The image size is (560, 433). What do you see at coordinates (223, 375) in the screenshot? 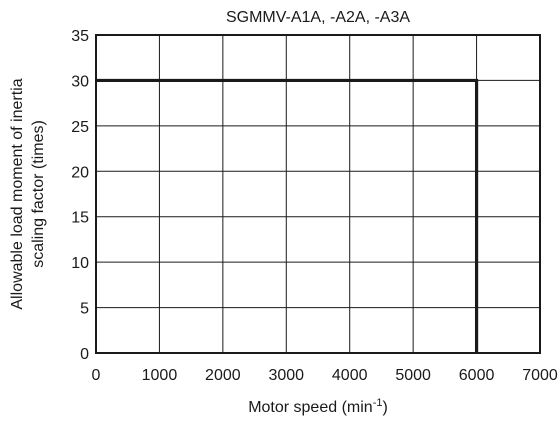
I see `x-tick-label: 2000` at bounding box center [223, 375].